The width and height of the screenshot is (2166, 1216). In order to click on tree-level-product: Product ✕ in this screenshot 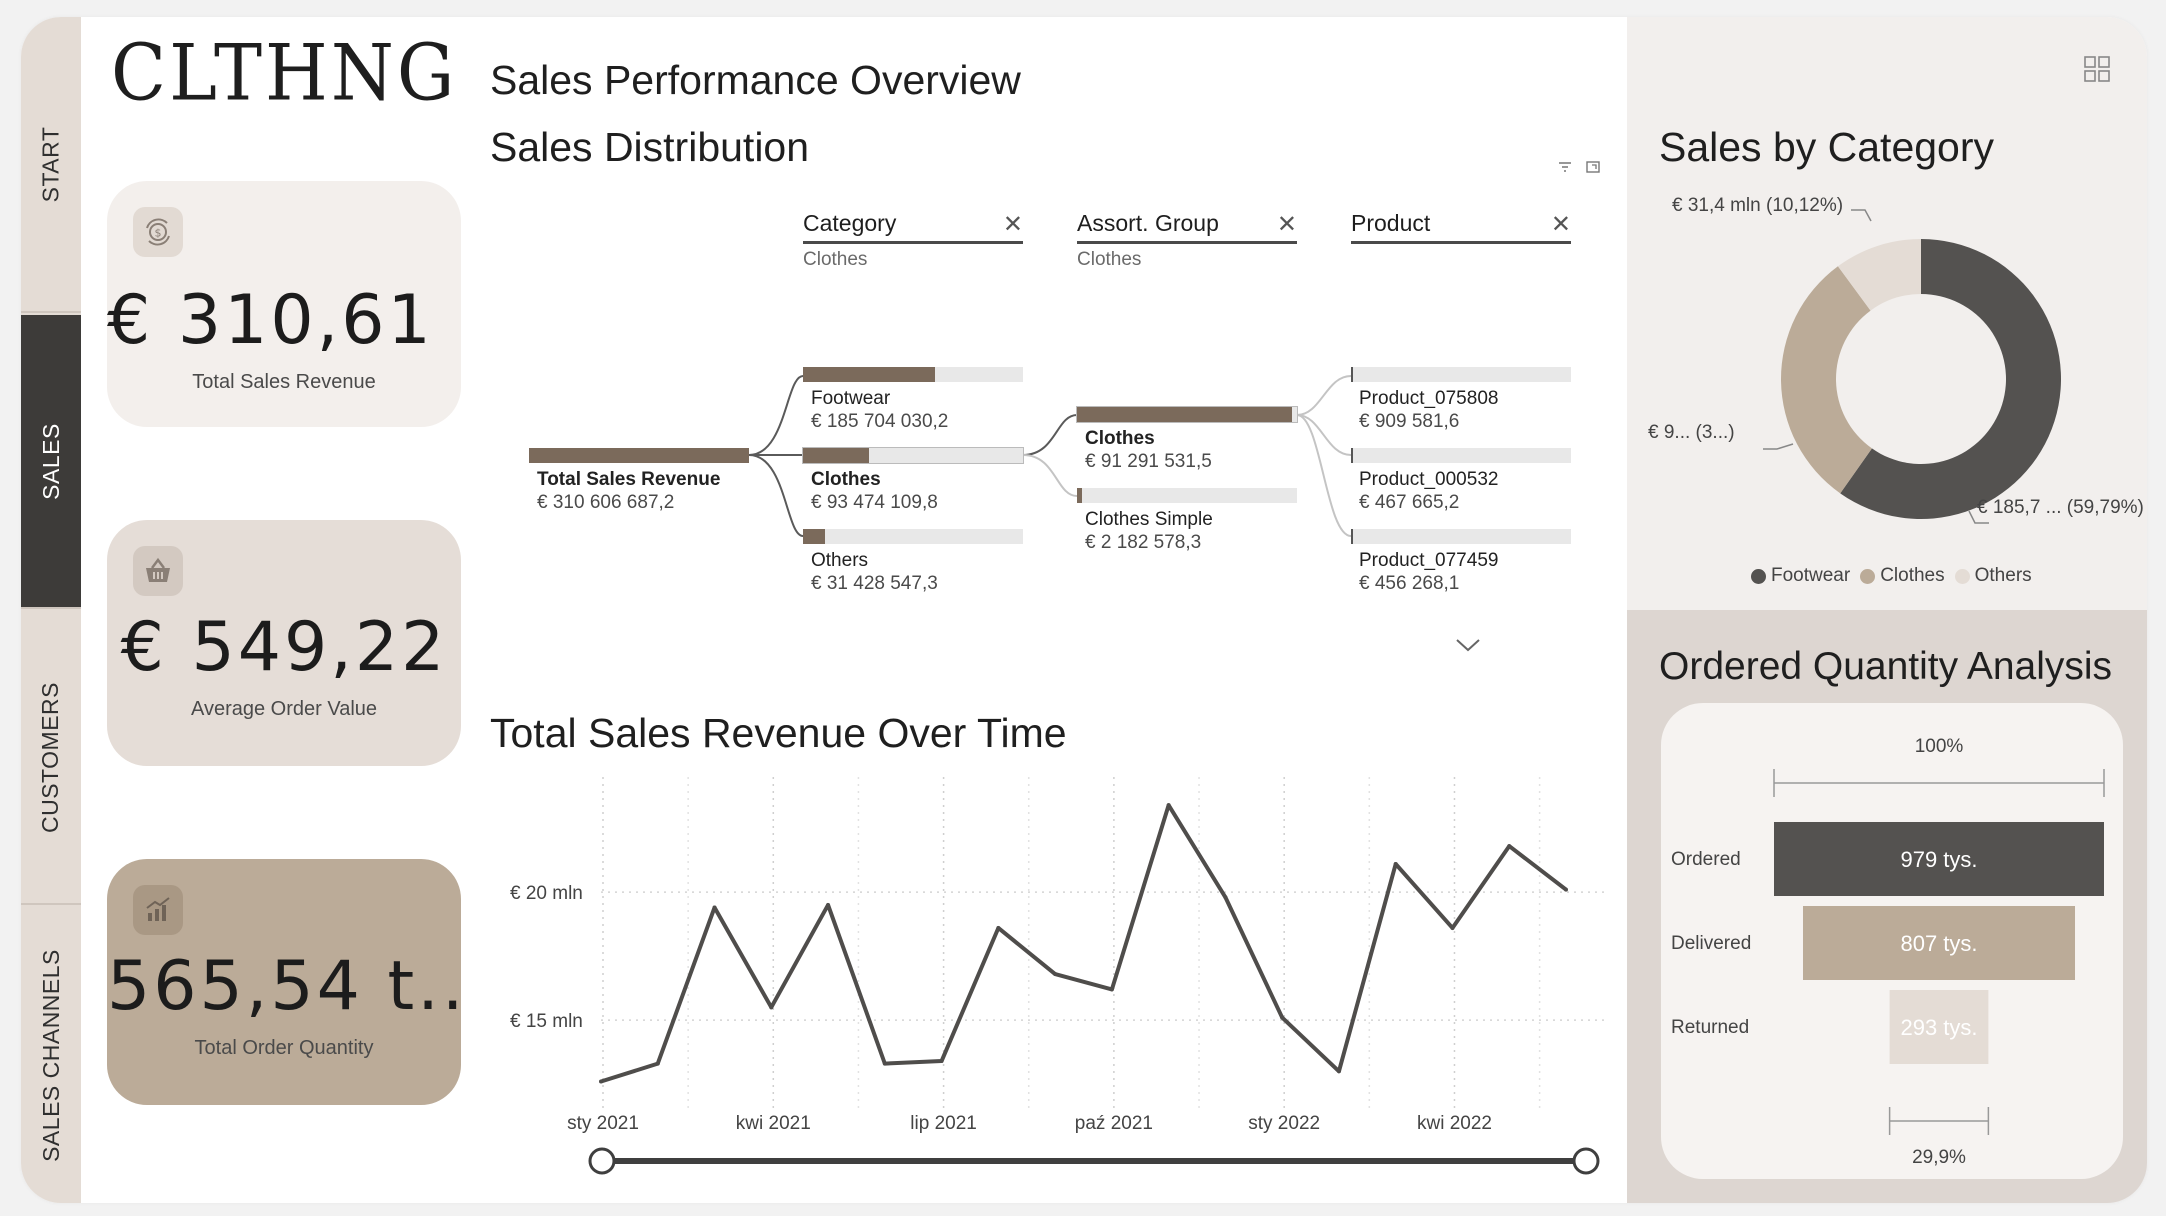, I will do `click(1461, 227)`.